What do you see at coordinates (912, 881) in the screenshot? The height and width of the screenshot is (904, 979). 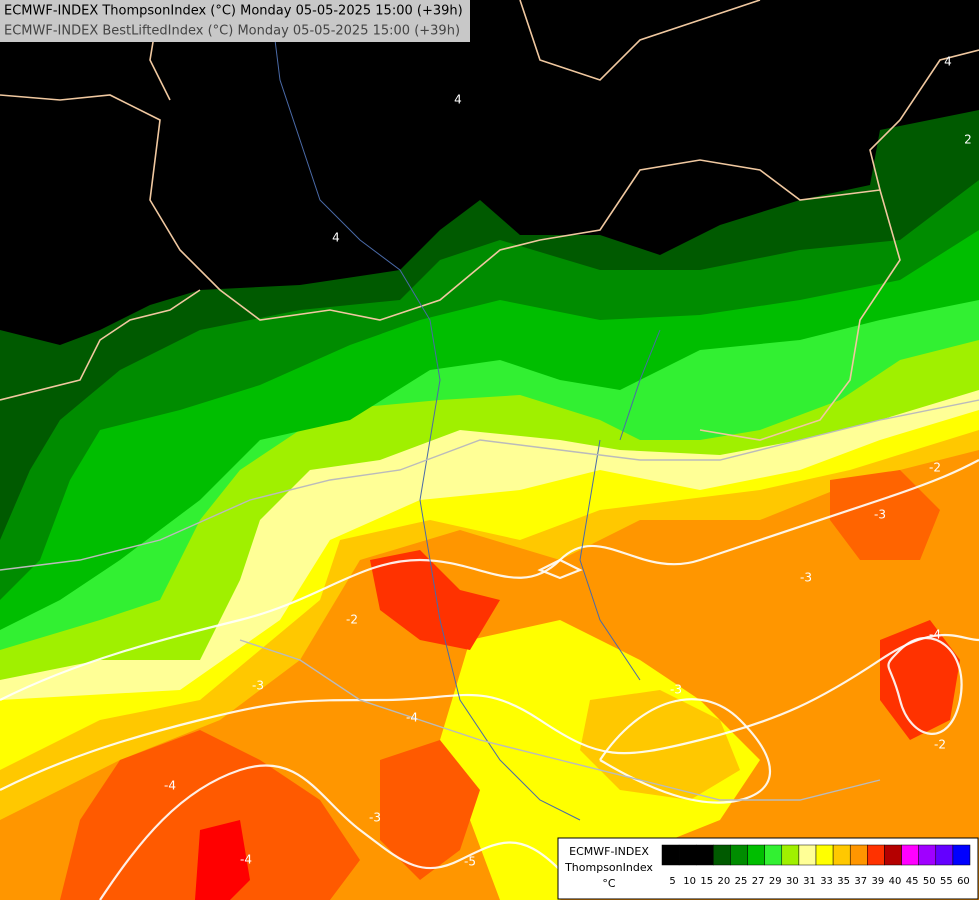 I see `legend-label: 45` at bounding box center [912, 881].